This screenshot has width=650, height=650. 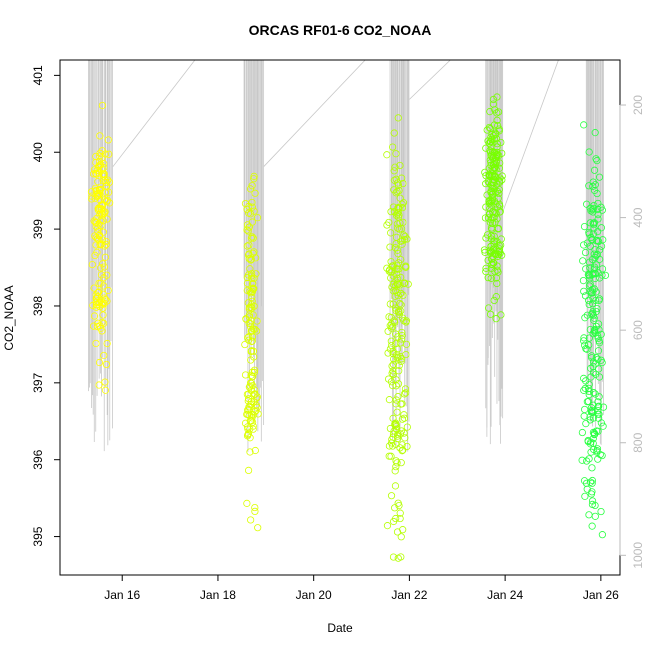 What do you see at coordinates (505, 595) in the screenshot?
I see `x-tick-label: Jan 24` at bounding box center [505, 595].